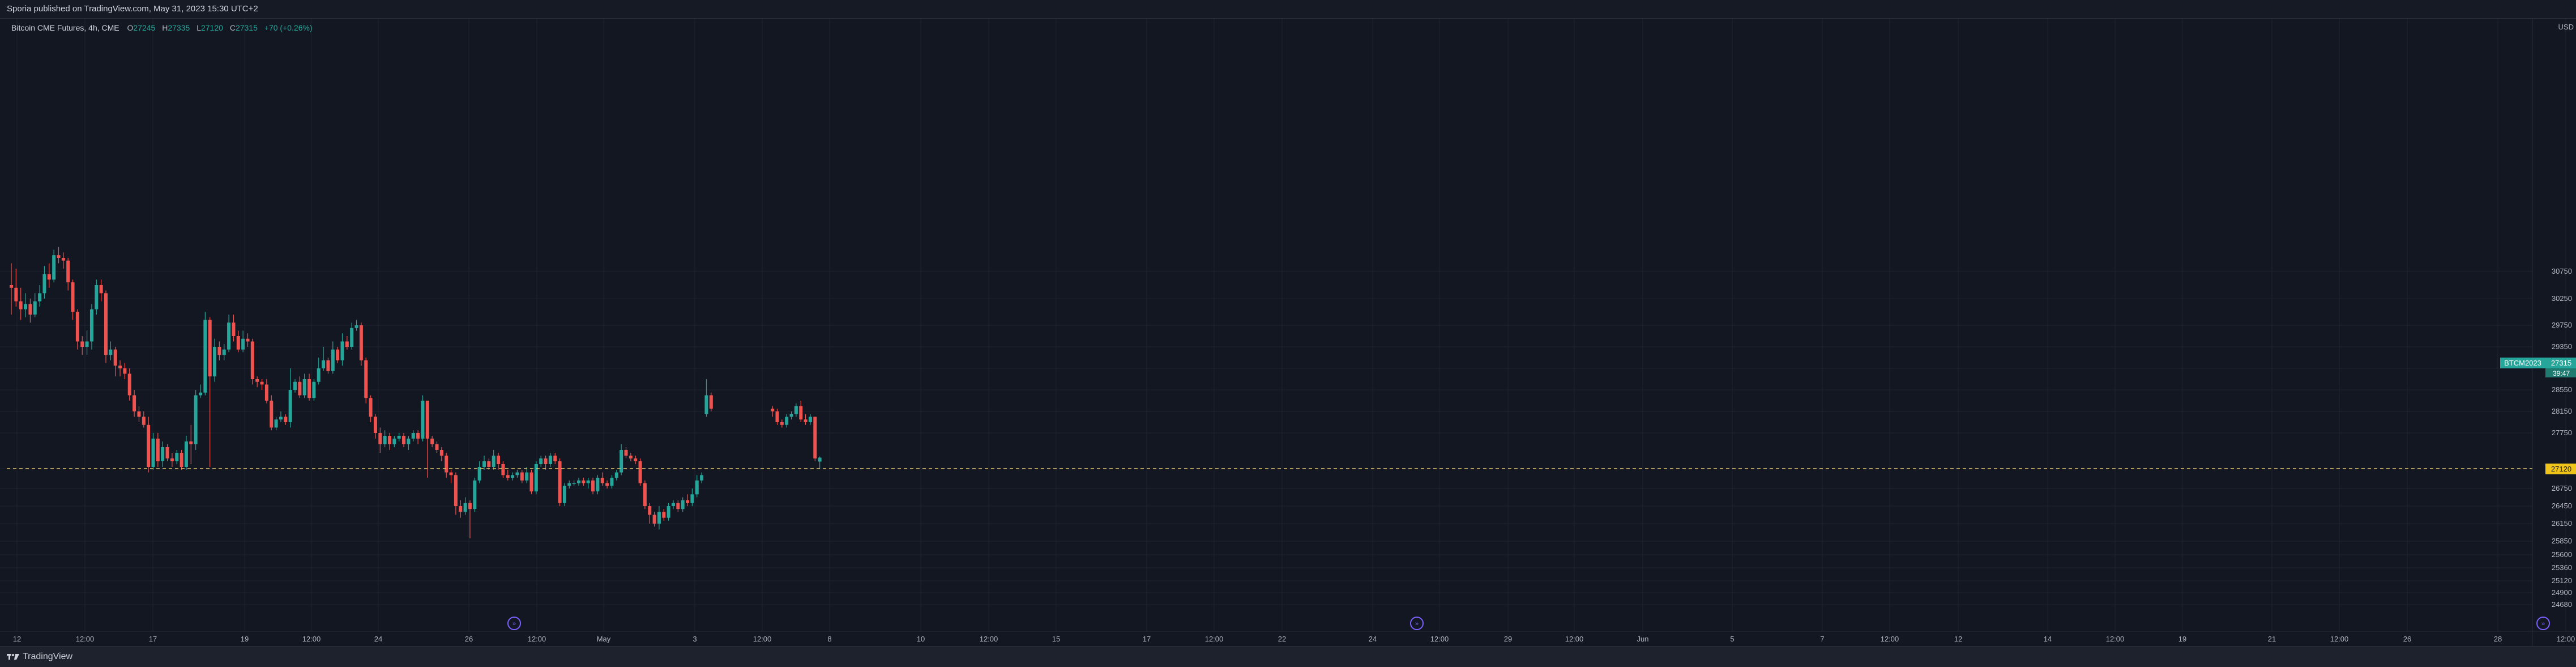  Describe the element at coordinates (165, 27) in the screenshot. I see `legend-high-label: H` at that location.